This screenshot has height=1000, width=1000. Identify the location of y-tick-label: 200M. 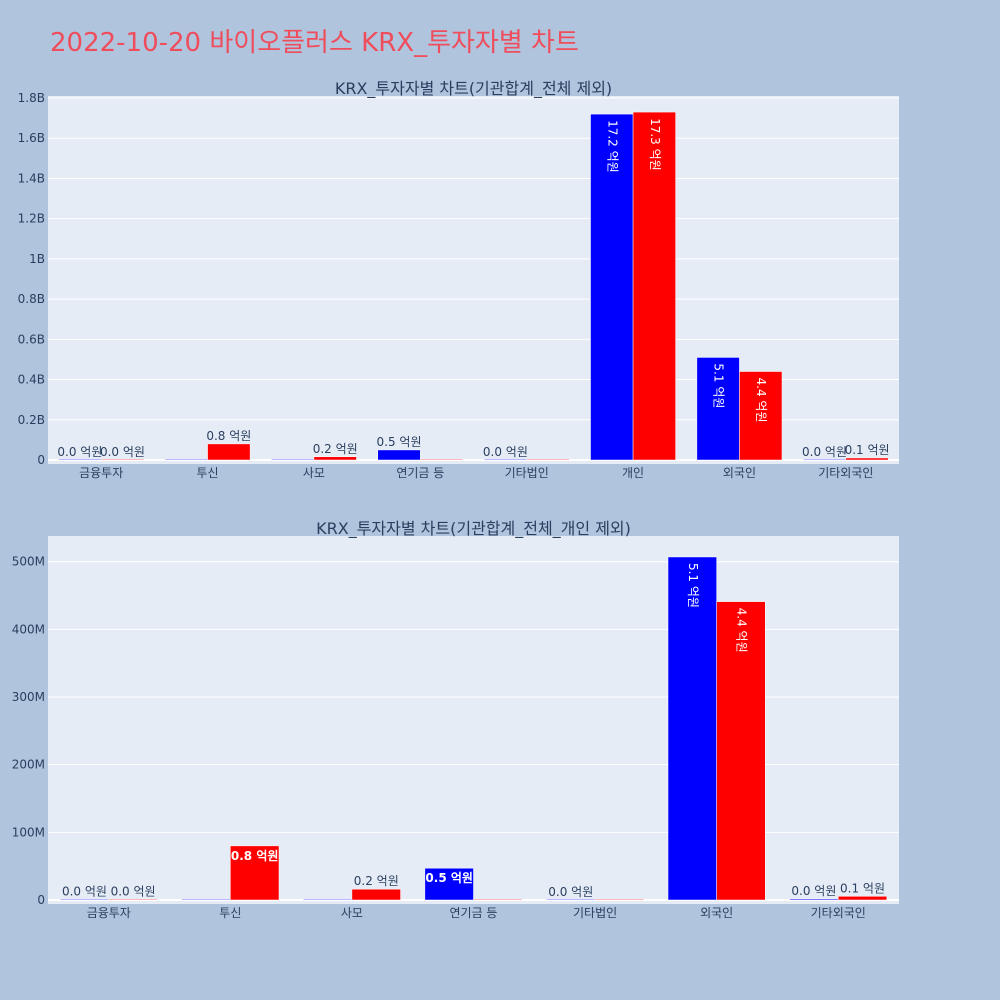
(28, 765).